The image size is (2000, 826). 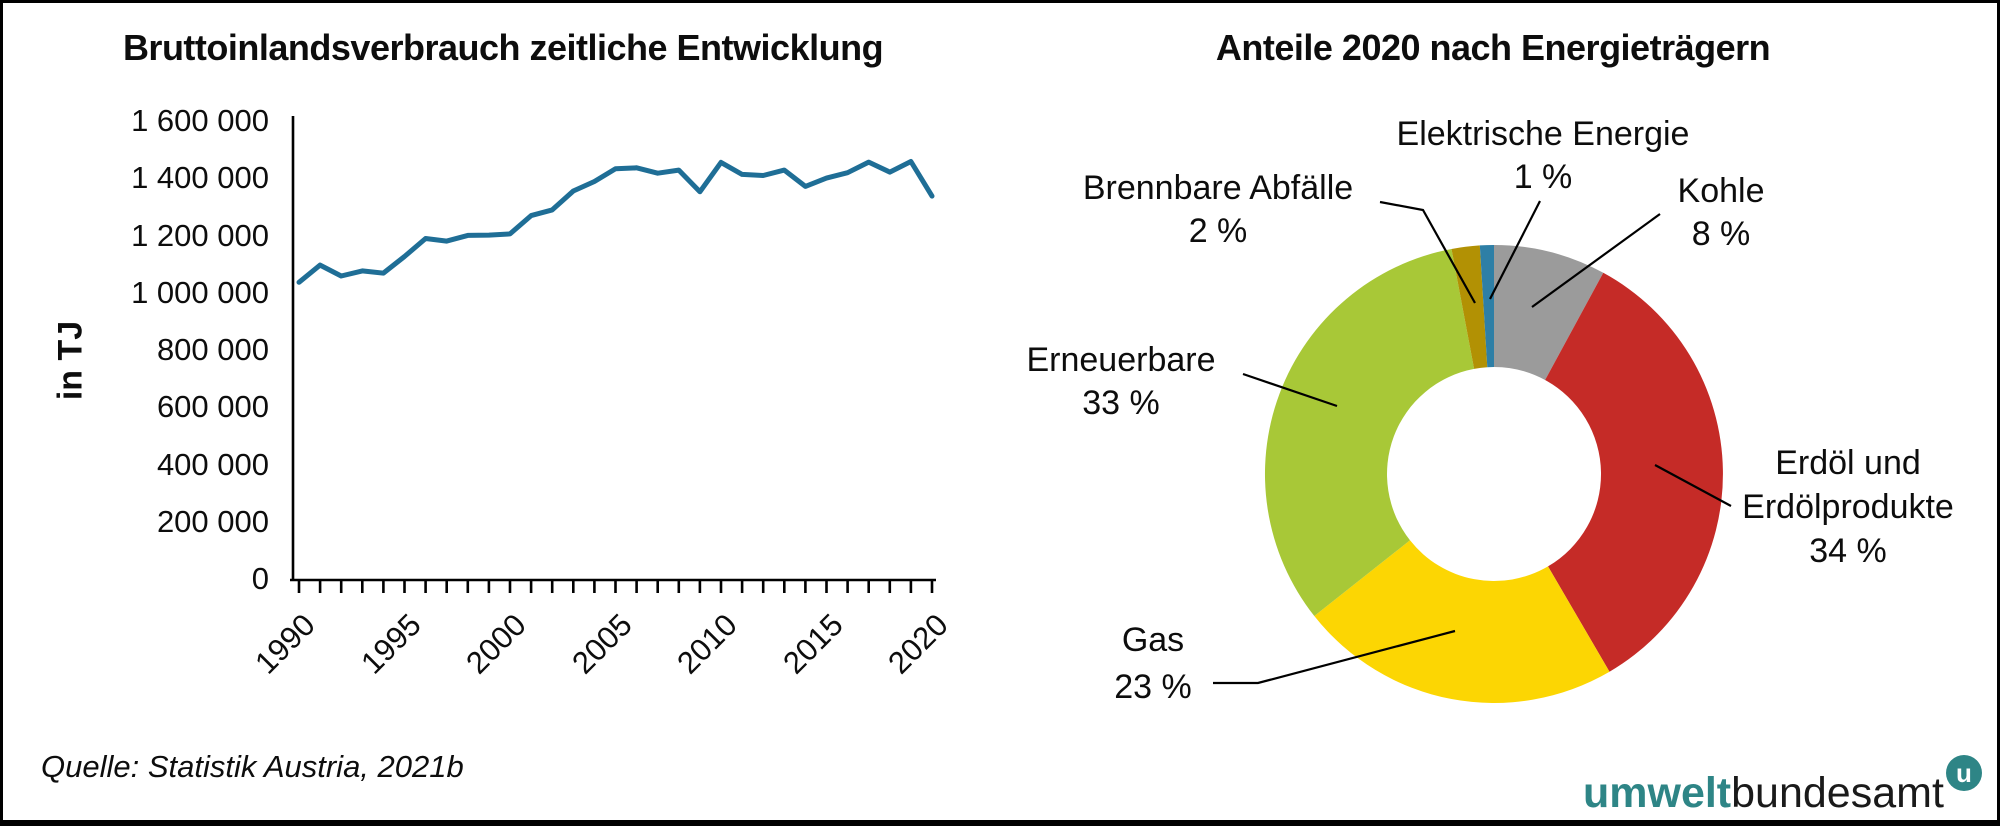 What do you see at coordinates (615, 222) in the screenshot?
I see `line-series-bruttoinlandsverbrauch` at bounding box center [615, 222].